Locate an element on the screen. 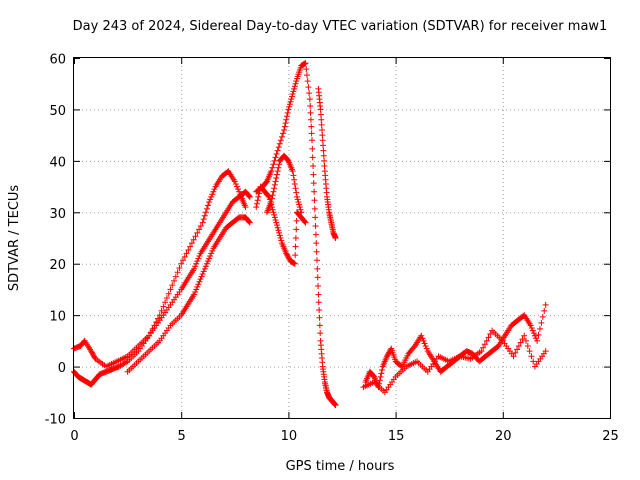 This screenshot has height=480, width=640. y-tick-label: 50 is located at coordinates (57, 111).